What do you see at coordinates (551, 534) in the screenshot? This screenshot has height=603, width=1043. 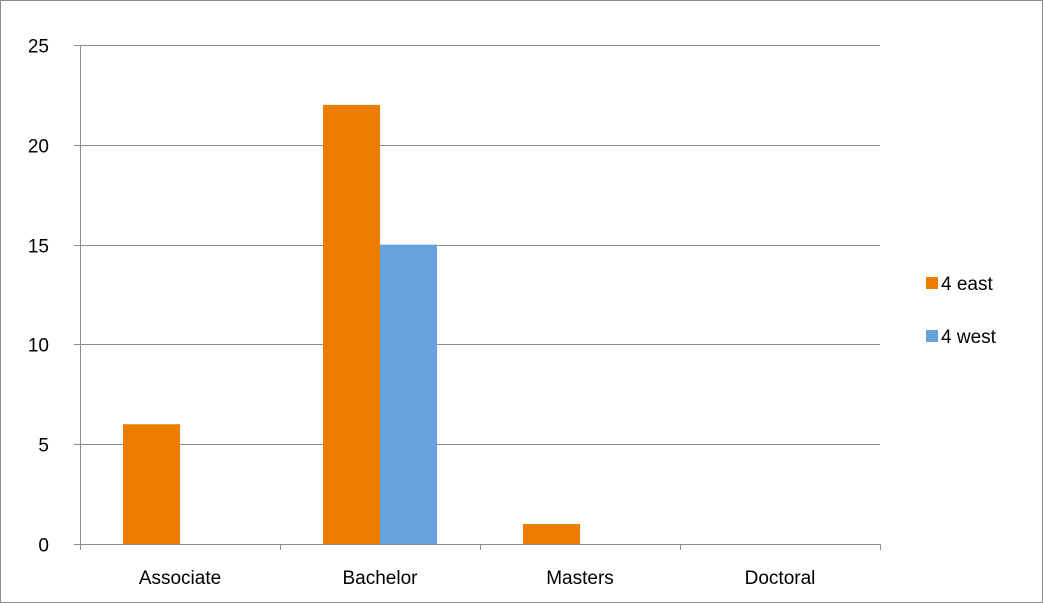 I see `bar-masters-4-east` at bounding box center [551, 534].